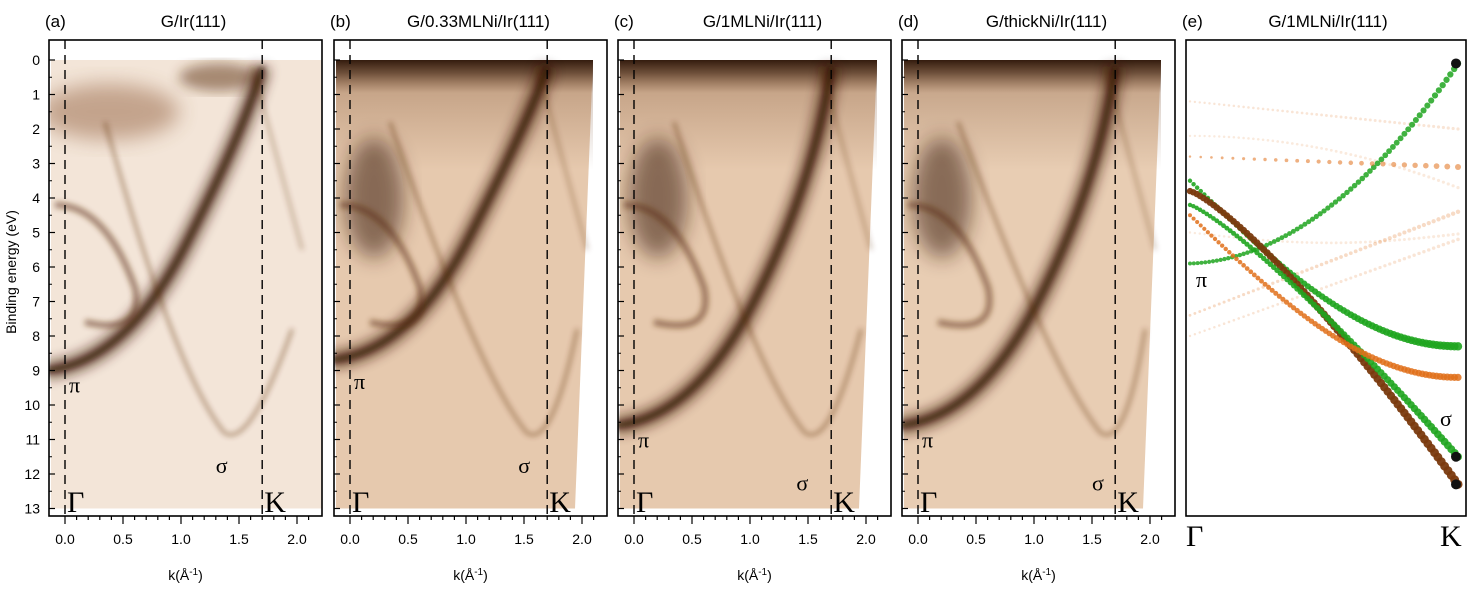 The height and width of the screenshot is (590, 1476). Describe the element at coordinates (478, 21) in the screenshot. I see `panel-title: G/0.33MLNi/Ir(111)` at that location.